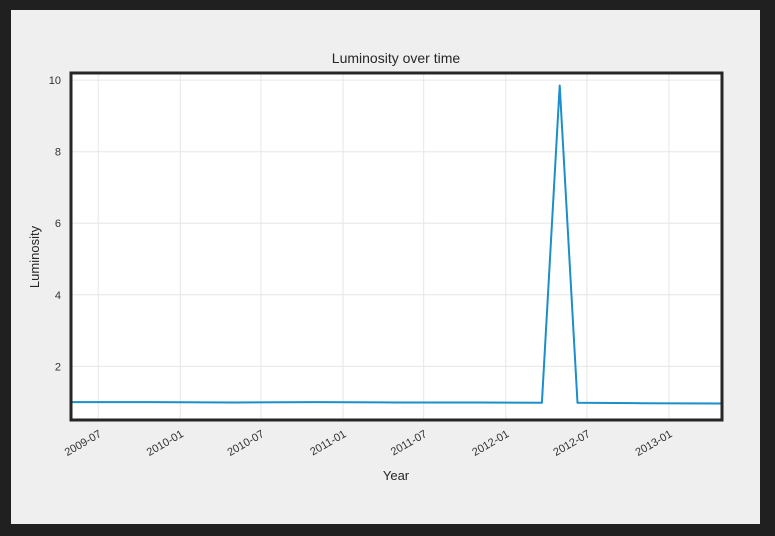  I want to click on y-tick-label: 4, so click(58, 296).